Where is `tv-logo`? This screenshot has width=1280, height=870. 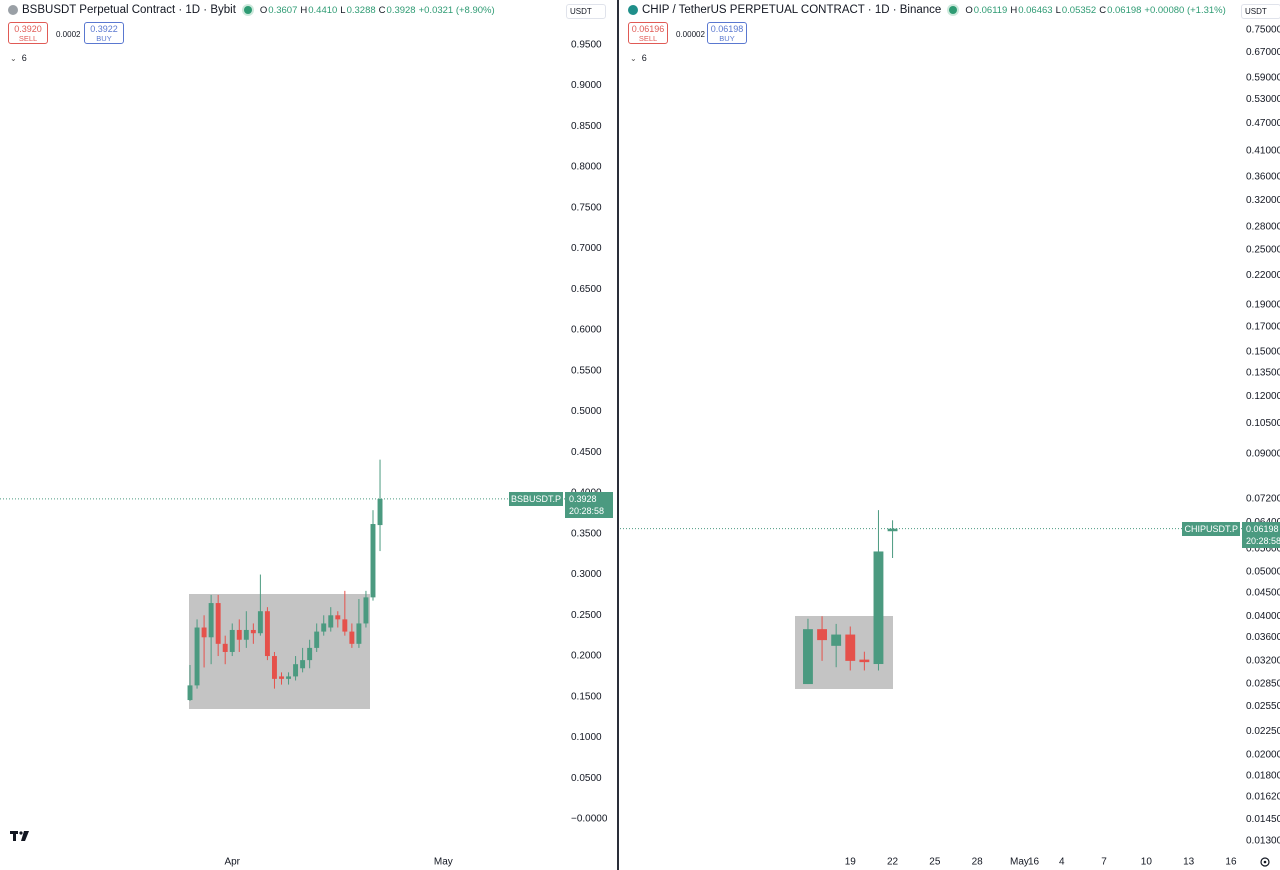 tv-logo is located at coordinates (19, 836).